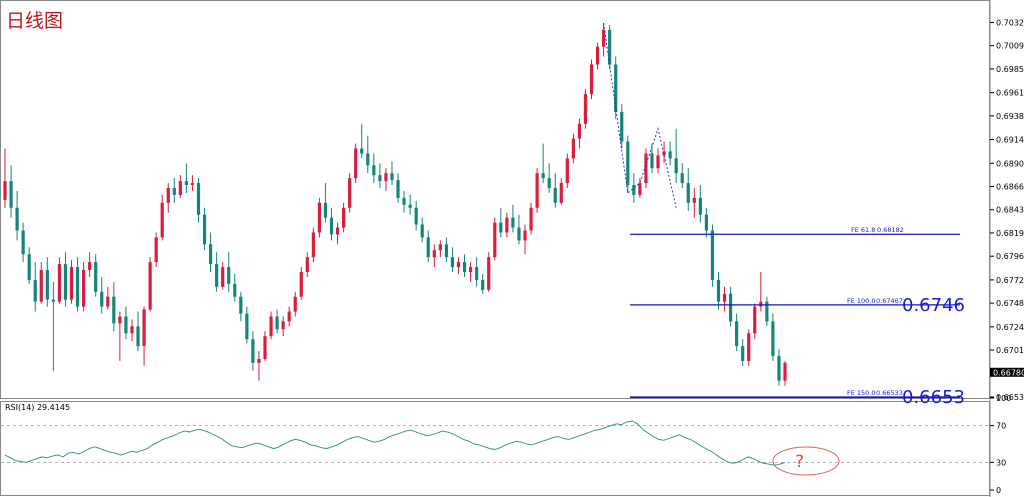 The image size is (1024, 497). What do you see at coordinates (799, 462) in the screenshot?
I see `rsi-question-mark: ?` at bounding box center [799, 462].